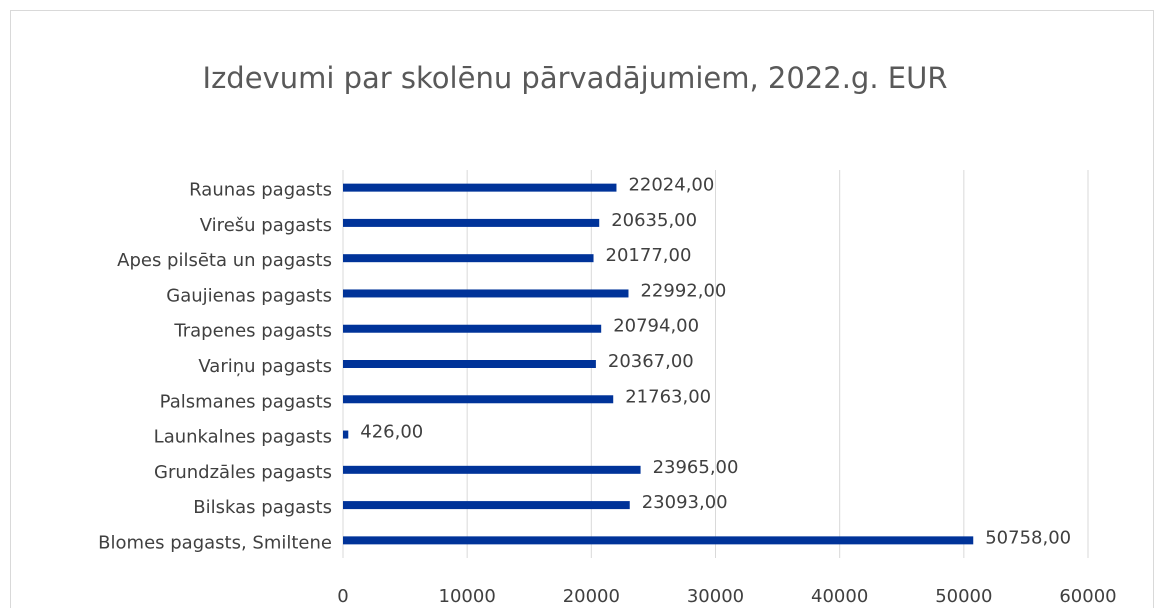 This screenshot has width=1165, height=608. What do you see at coordinates (963, 596) in the screenshot?
I see `x-tick-label: 50000` at bounding box center [963, 596].